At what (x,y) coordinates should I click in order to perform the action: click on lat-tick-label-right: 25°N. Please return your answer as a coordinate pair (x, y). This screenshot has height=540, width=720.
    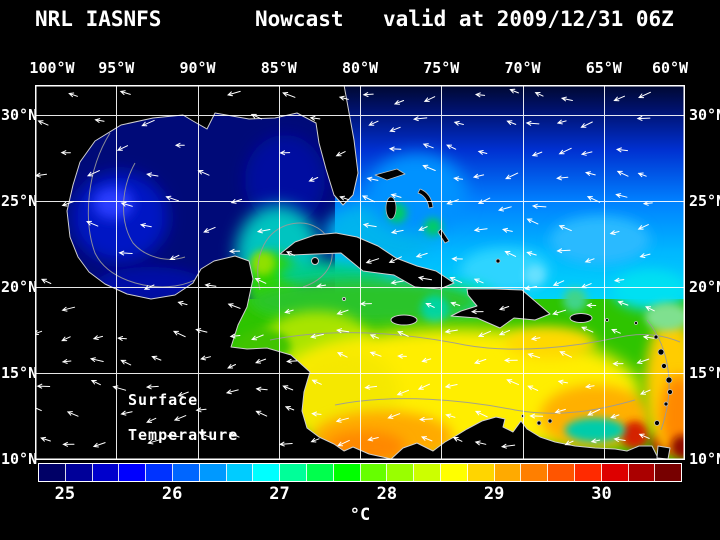
    Looking at the image, I should click on (704, 200).